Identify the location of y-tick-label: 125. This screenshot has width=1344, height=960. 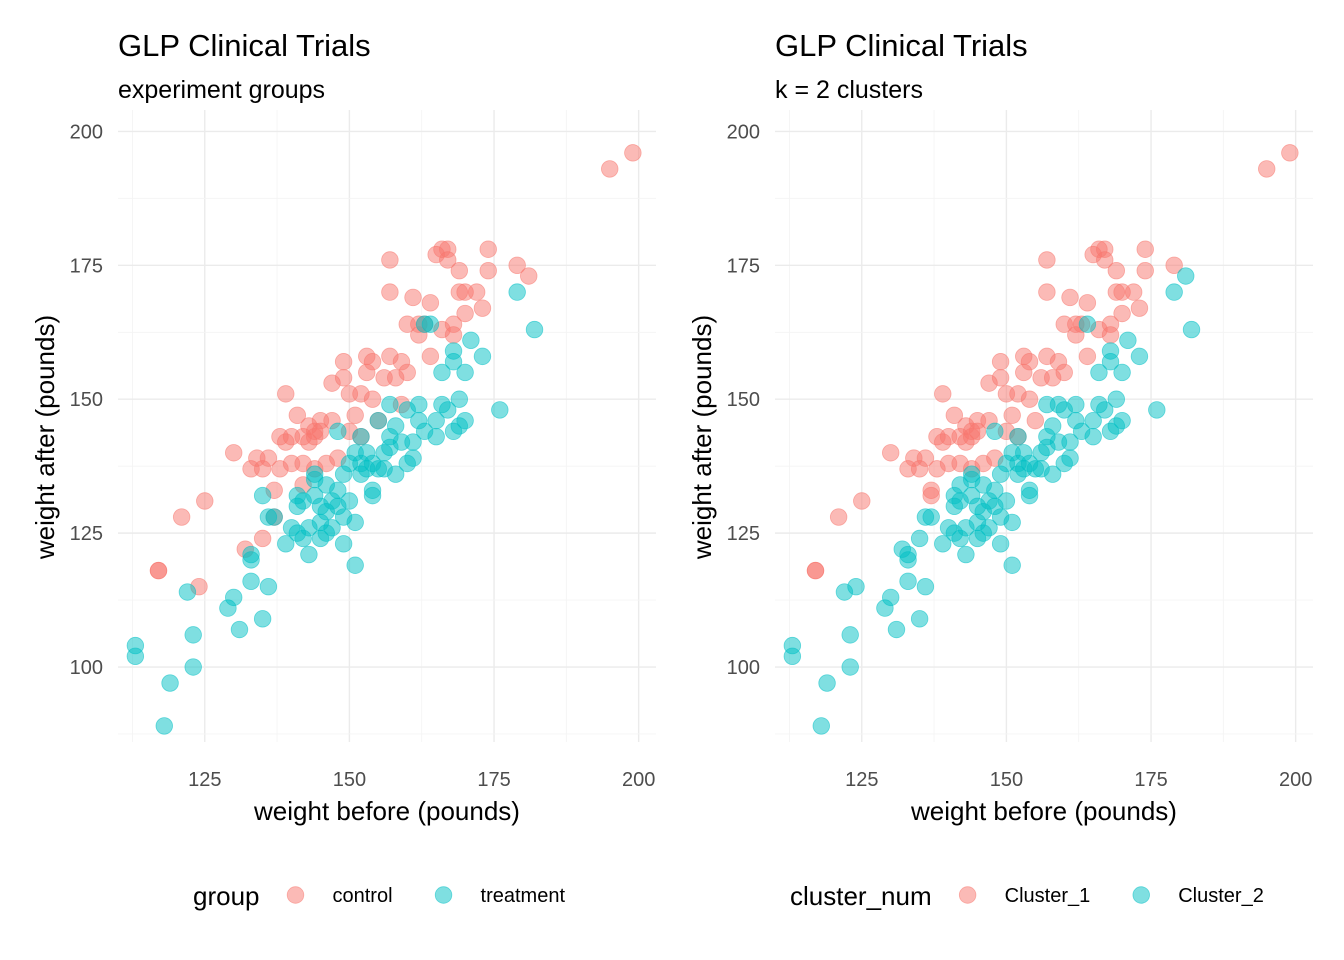
(86, 534).